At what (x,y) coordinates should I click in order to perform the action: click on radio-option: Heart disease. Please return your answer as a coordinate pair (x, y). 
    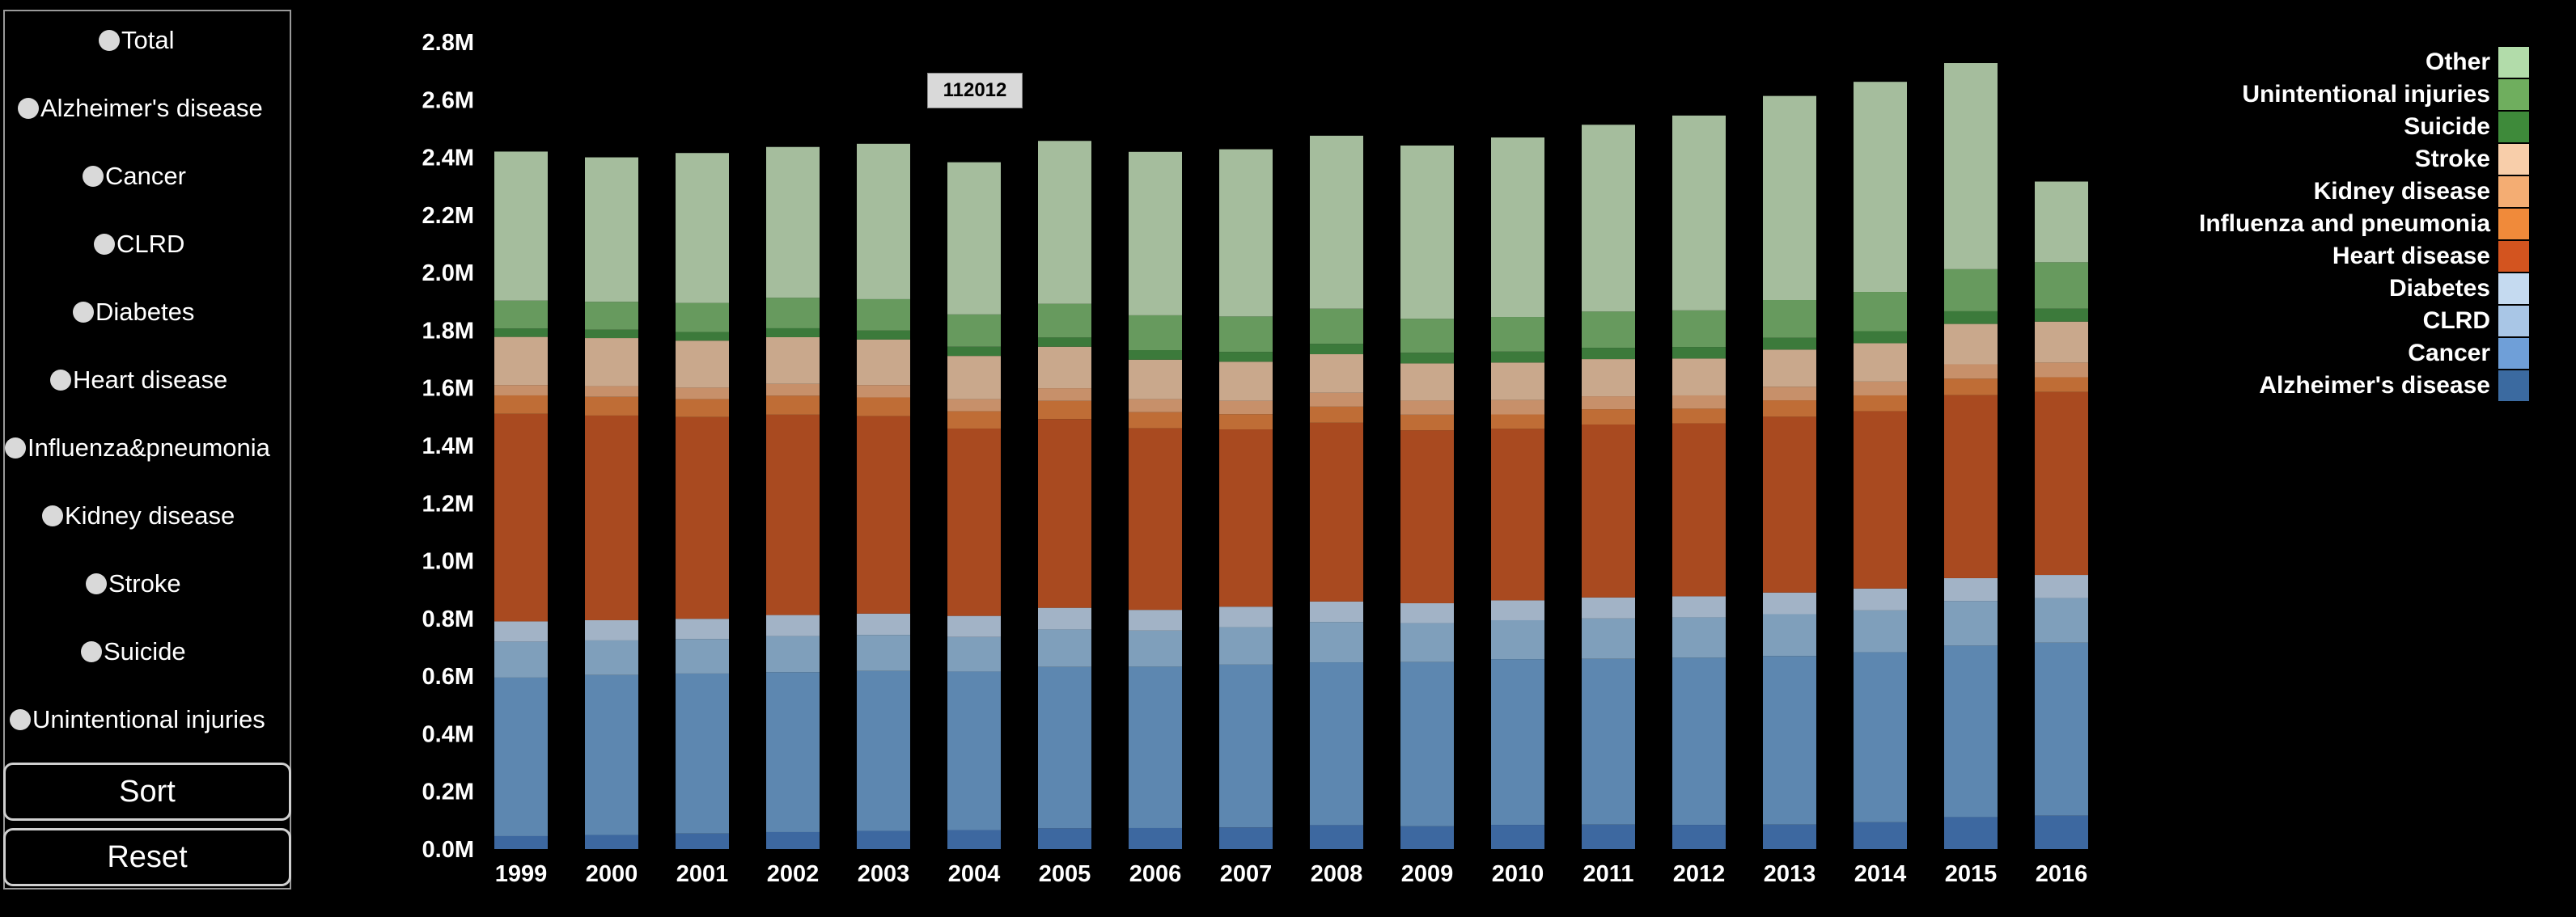
    Looking at the image, I should click on (138, 380).